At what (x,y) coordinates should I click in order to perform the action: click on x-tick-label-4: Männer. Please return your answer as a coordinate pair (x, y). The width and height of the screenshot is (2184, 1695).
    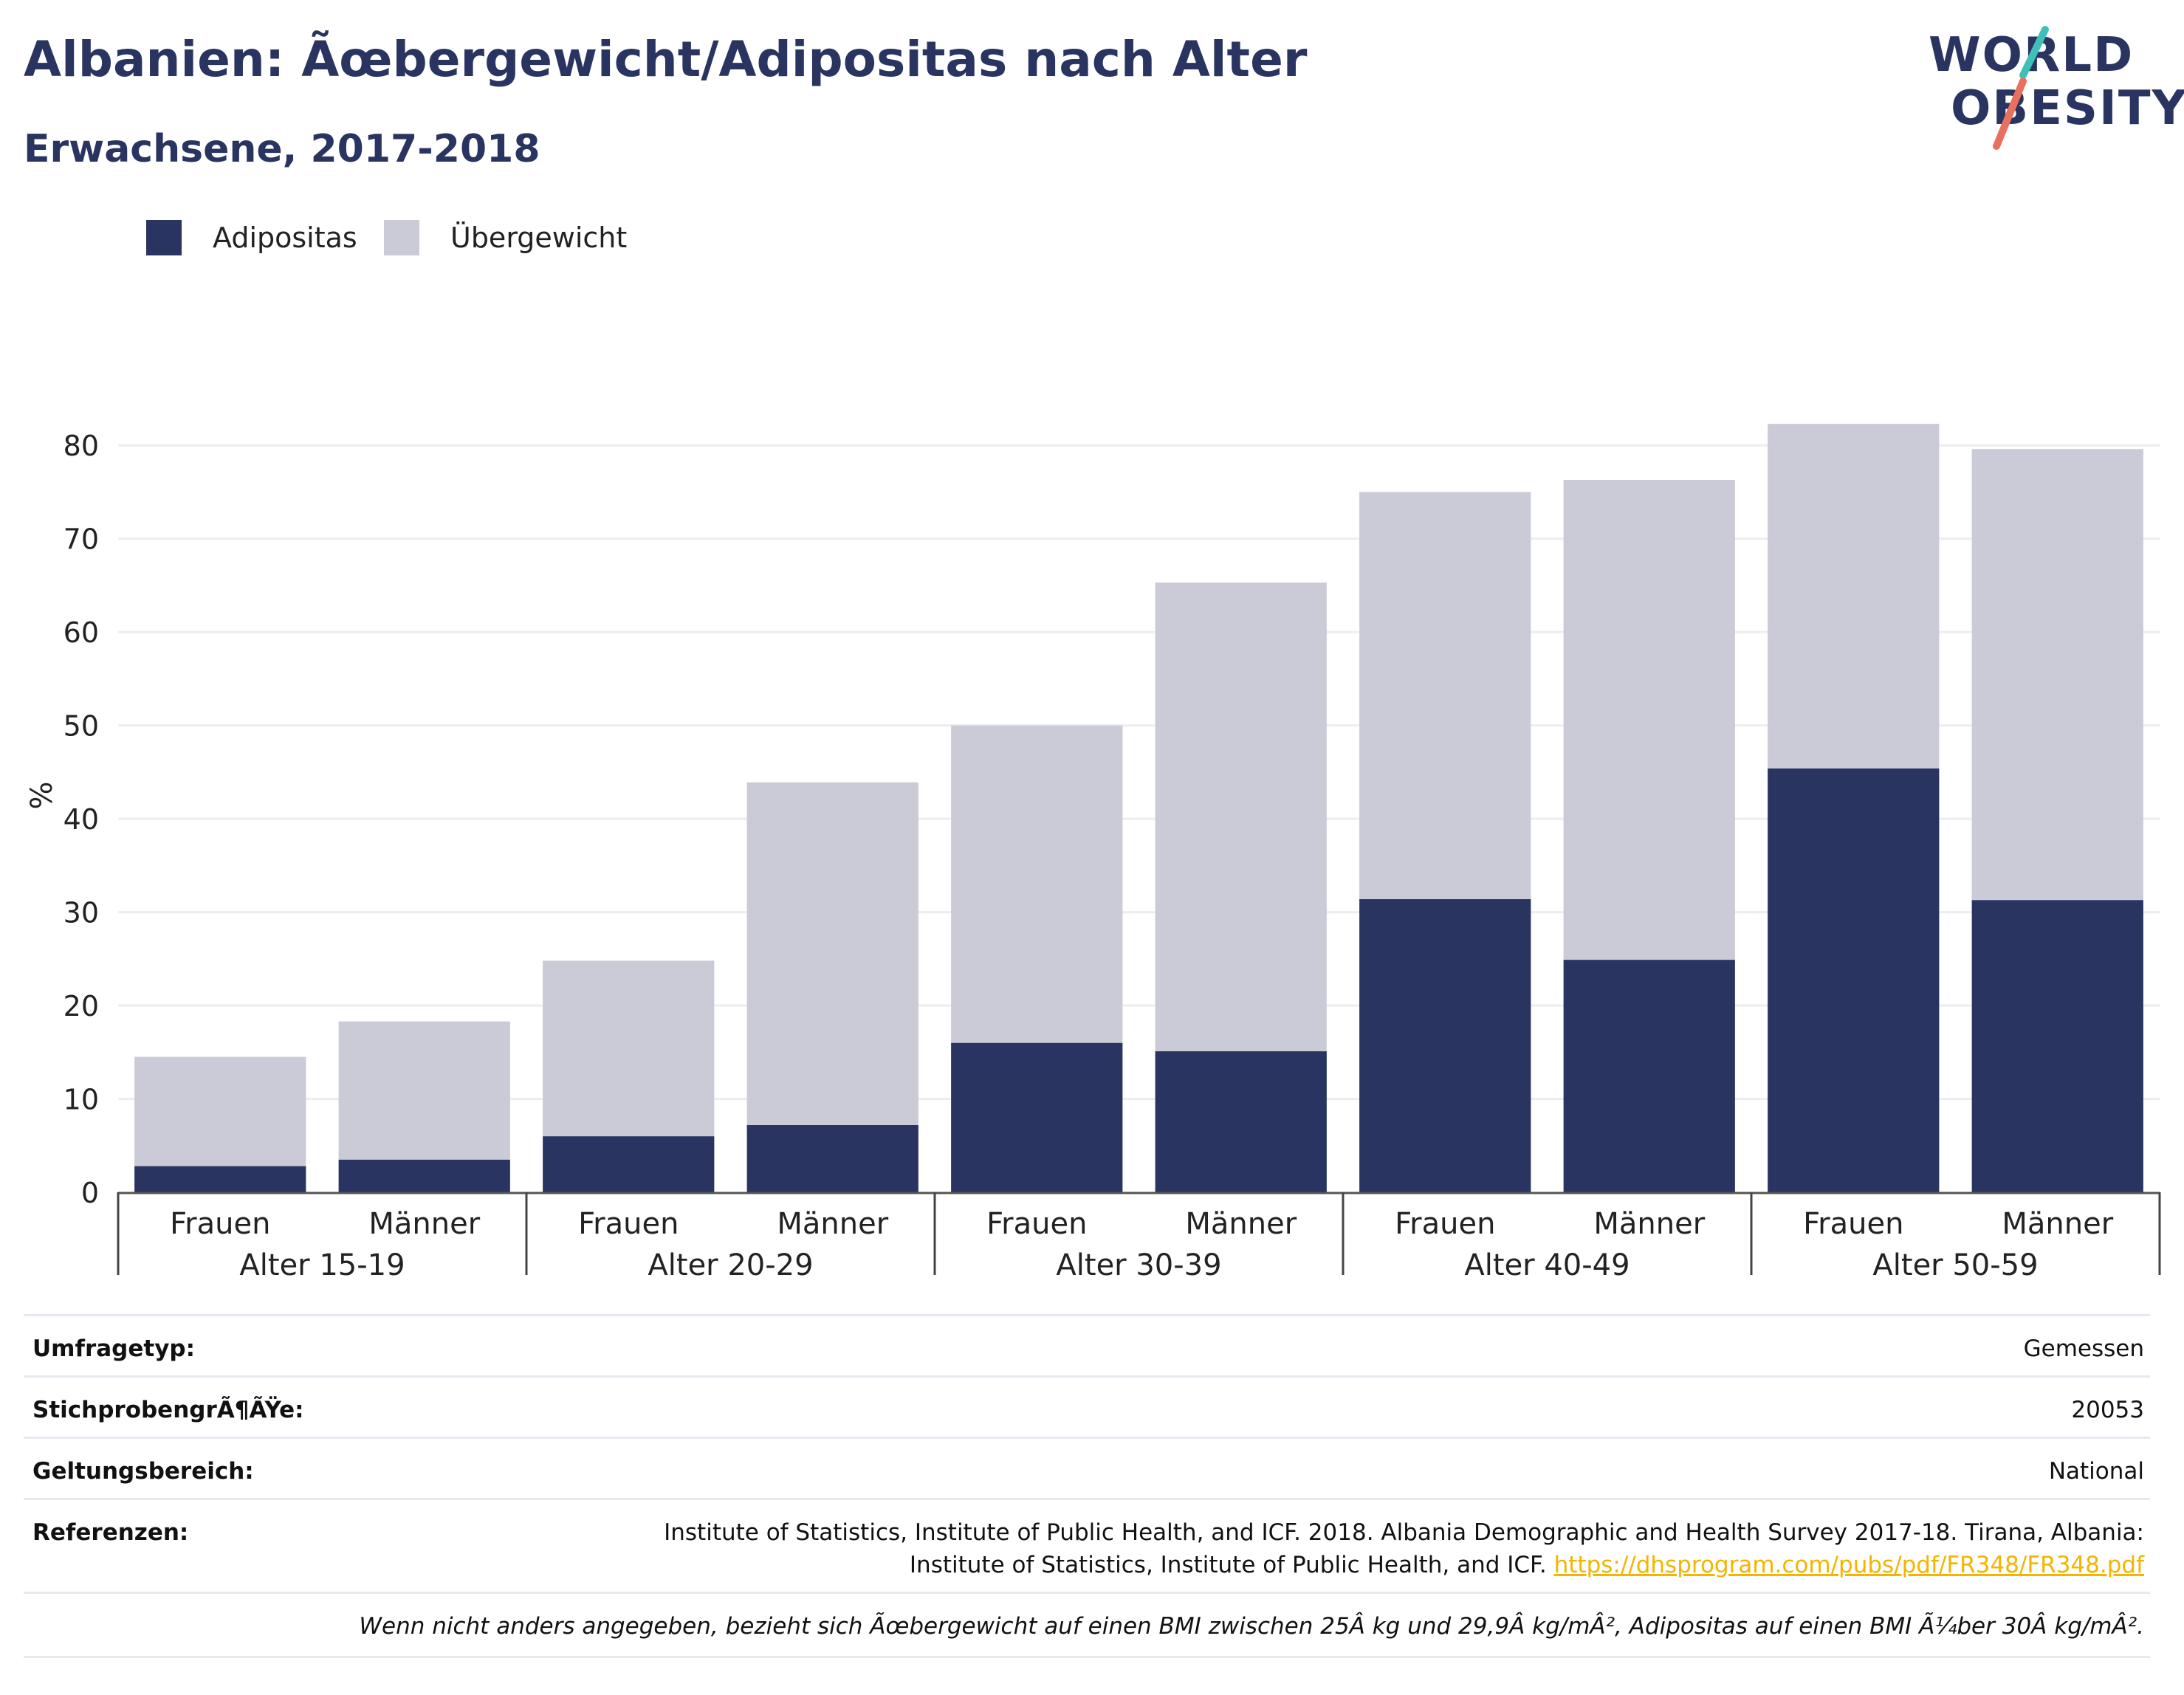
    Looking at the image, I should click on (832, 1224).